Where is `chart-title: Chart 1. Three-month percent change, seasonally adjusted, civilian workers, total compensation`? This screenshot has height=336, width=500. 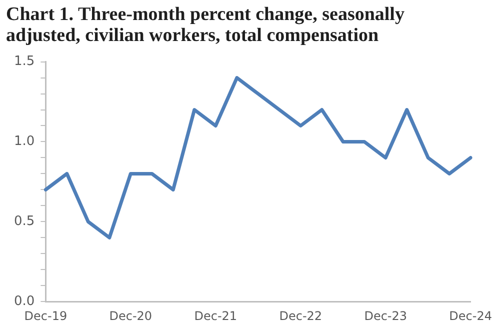
chart-title: Chart 1. Three-month percent change, seasonally adjusted, civilian workers, total compensation is located at coordinates (206, 26).